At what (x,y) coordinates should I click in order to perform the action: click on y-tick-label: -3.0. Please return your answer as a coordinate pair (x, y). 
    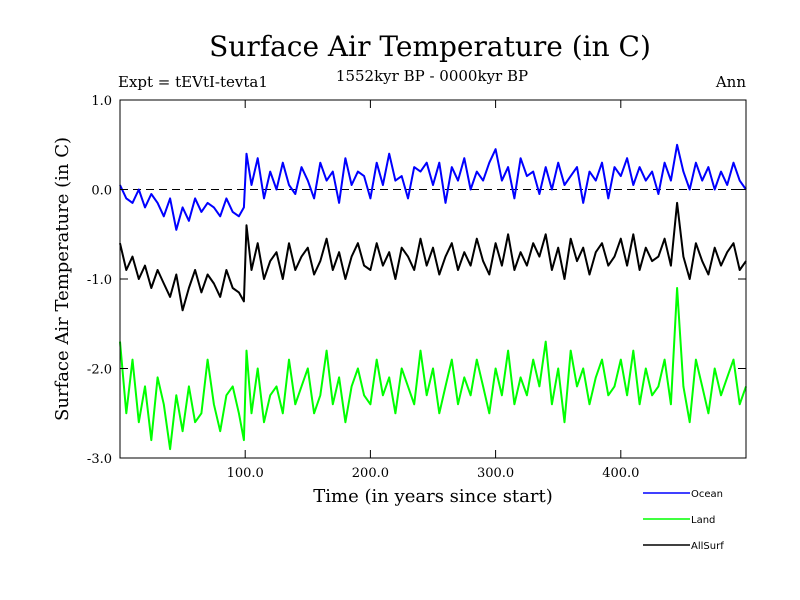
    Looking at the image, I should click on (99, 459).